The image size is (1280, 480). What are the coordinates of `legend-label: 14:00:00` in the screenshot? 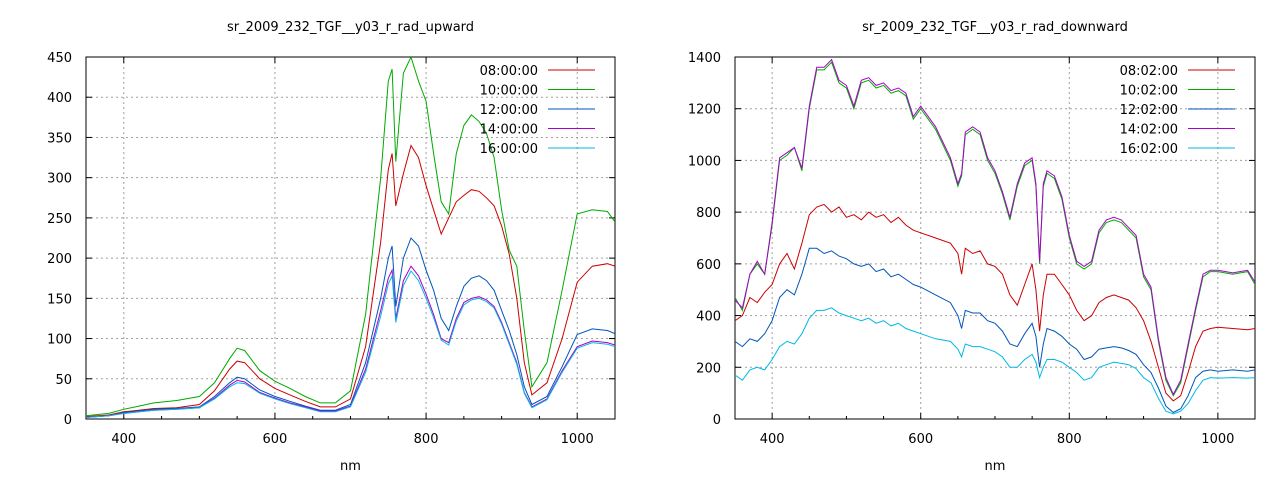 It's located at (509, 130).